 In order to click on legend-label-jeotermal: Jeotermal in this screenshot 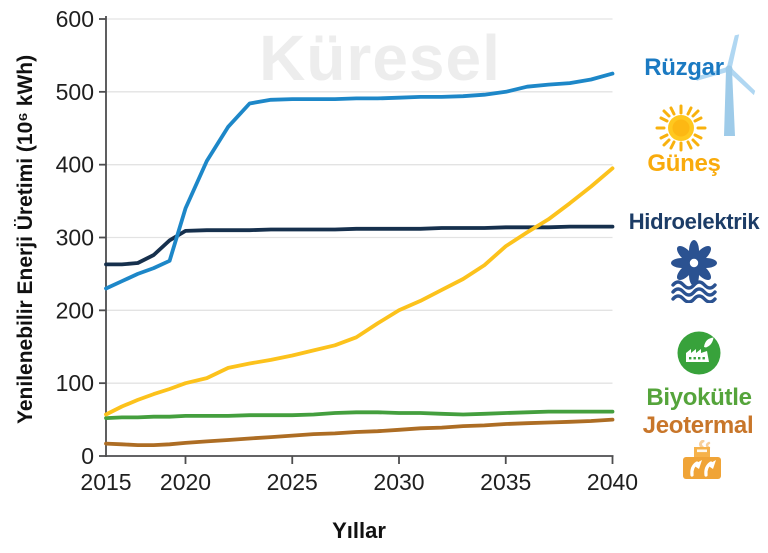, I will do `click(698, 425)`.